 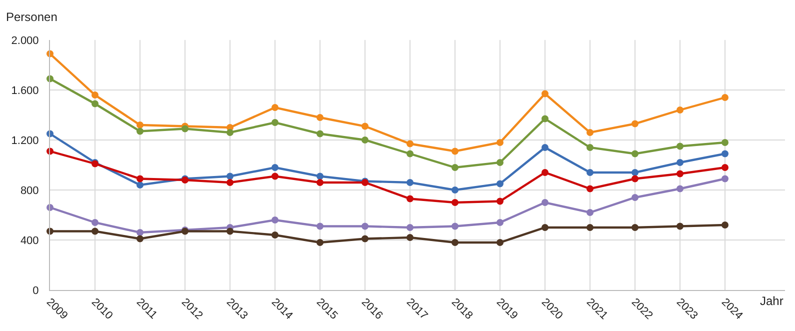 I want to click on x-axis-title: Jahr, so click(x=772, y=301).